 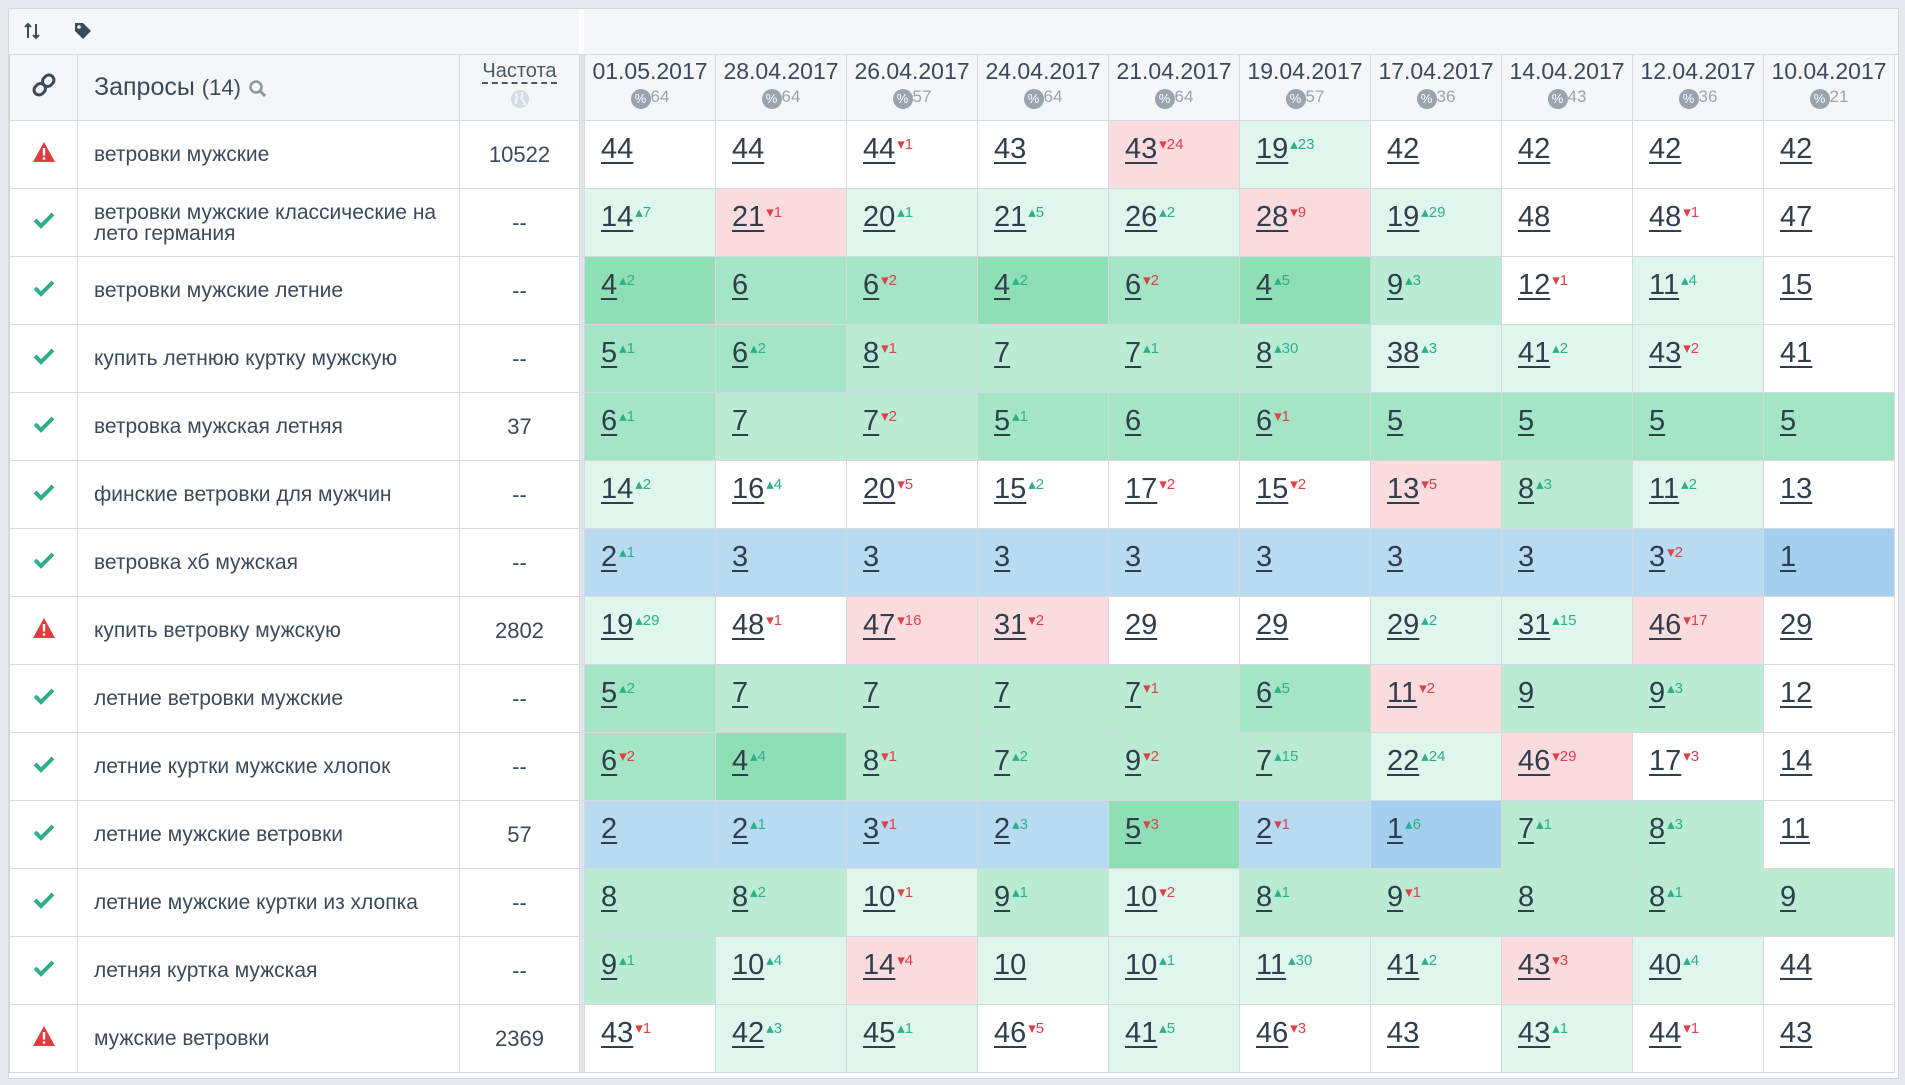 What do you see at coordinates (1436, 87) in the screenshot?
I see `date-column-header: 17.04.2017% 36` at bounding box center [1436, 87].